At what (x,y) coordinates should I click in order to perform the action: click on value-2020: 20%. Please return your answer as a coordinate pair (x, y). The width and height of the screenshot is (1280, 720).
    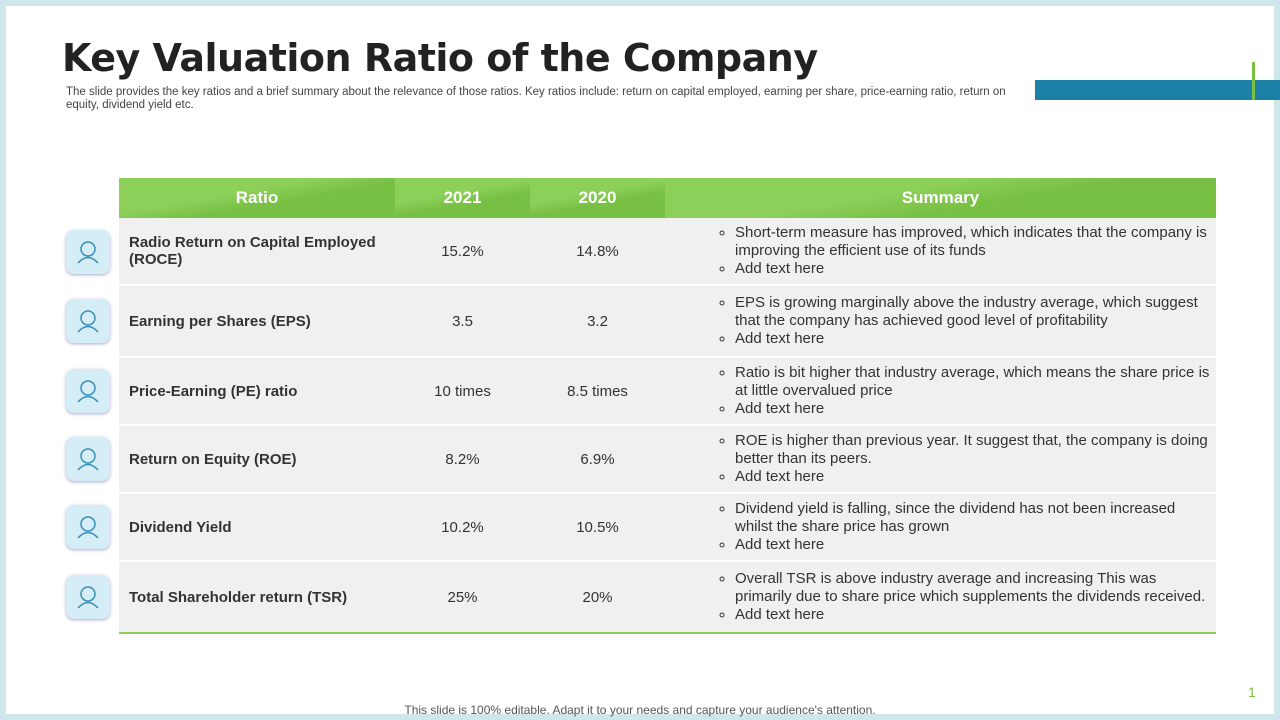
    Looking at the image, I should click on (597, 597).